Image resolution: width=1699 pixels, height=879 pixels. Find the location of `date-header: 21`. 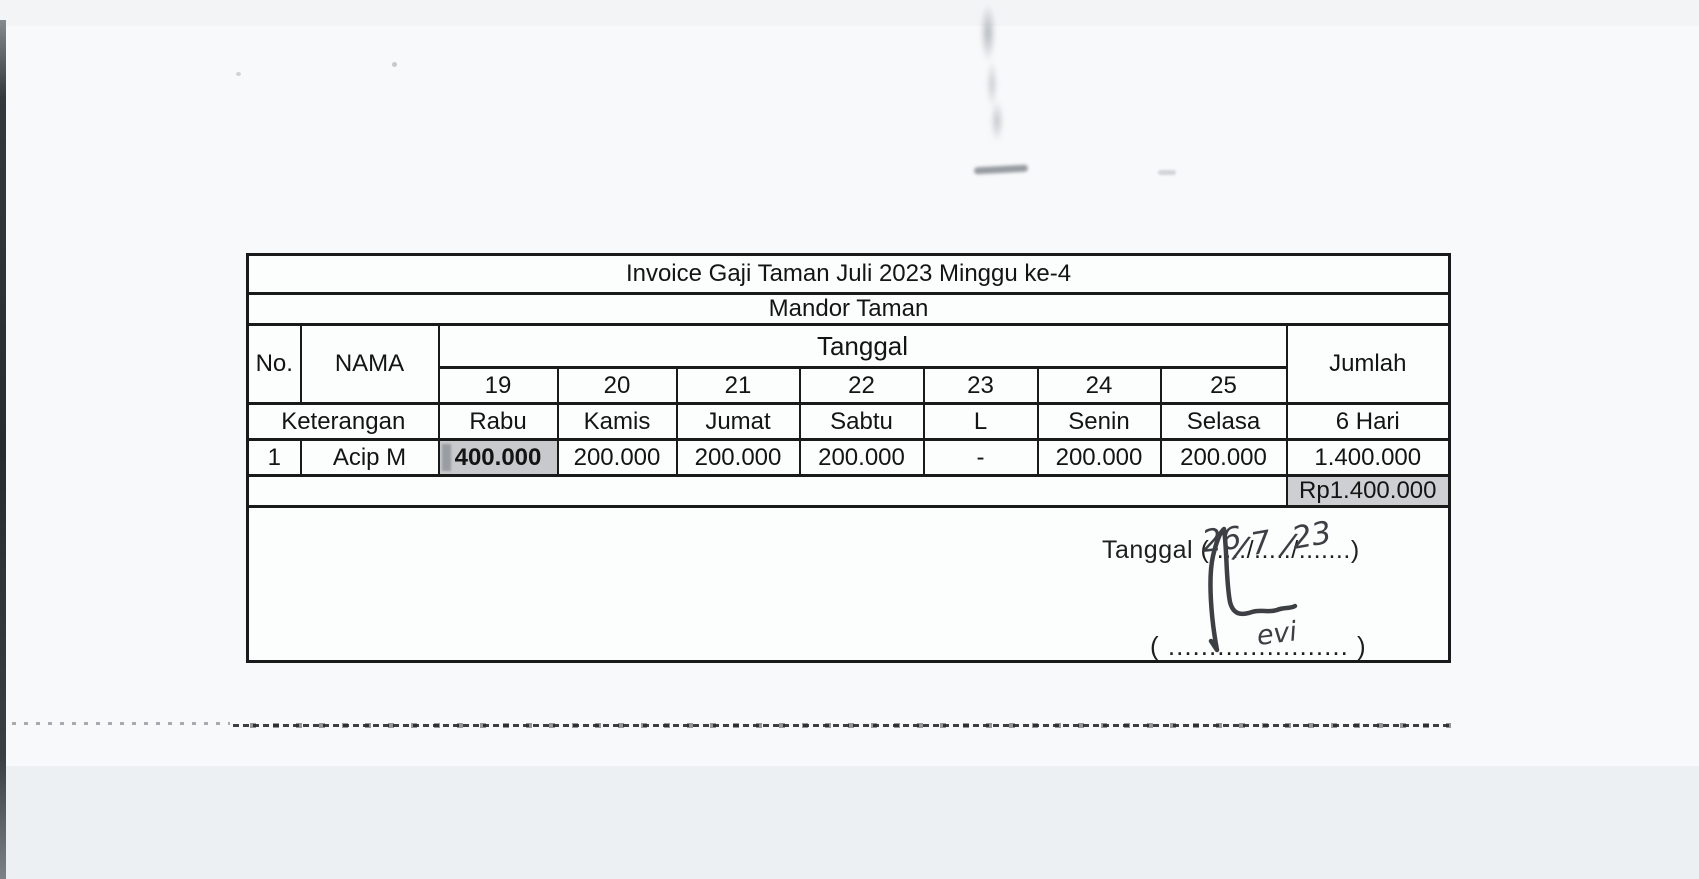

date-header: 21 is located at coordinates (738, 385).